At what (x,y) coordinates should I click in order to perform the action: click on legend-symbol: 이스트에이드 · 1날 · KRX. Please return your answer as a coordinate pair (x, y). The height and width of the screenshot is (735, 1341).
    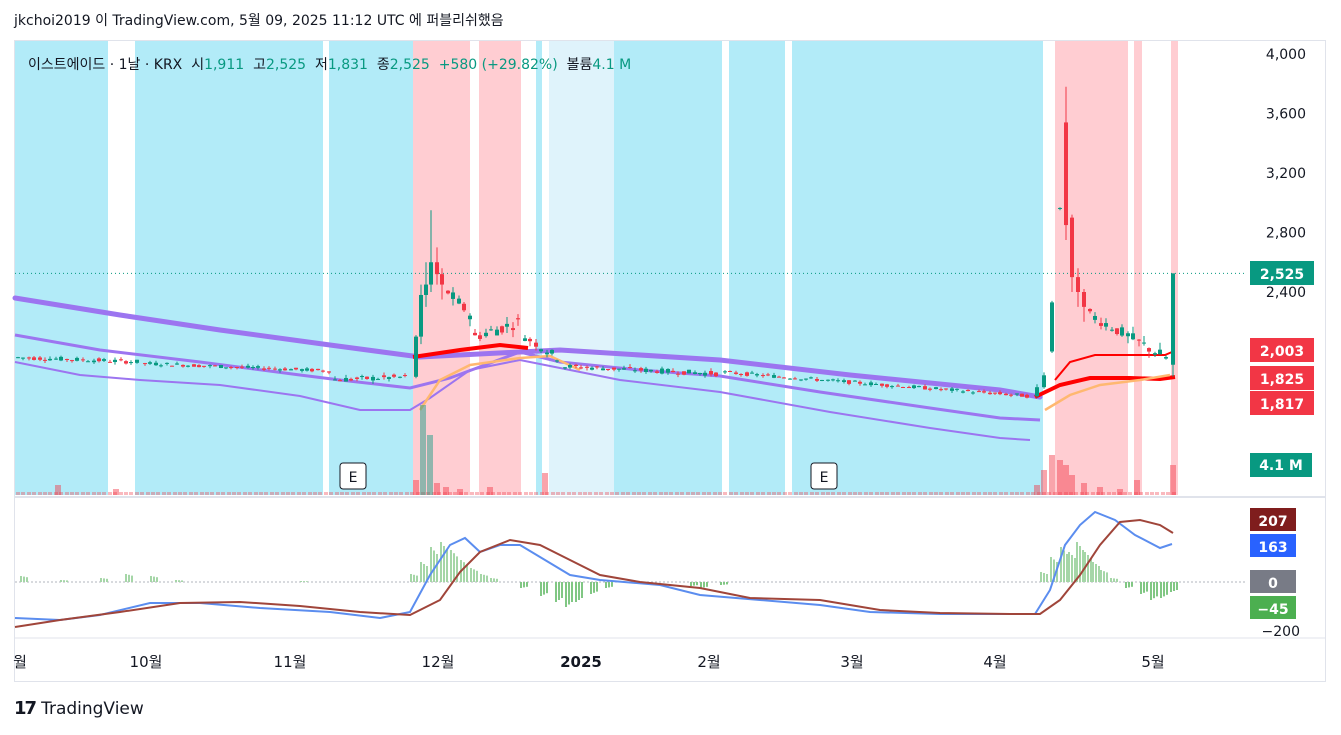
    Looking at the image, I should click on (105, 65).